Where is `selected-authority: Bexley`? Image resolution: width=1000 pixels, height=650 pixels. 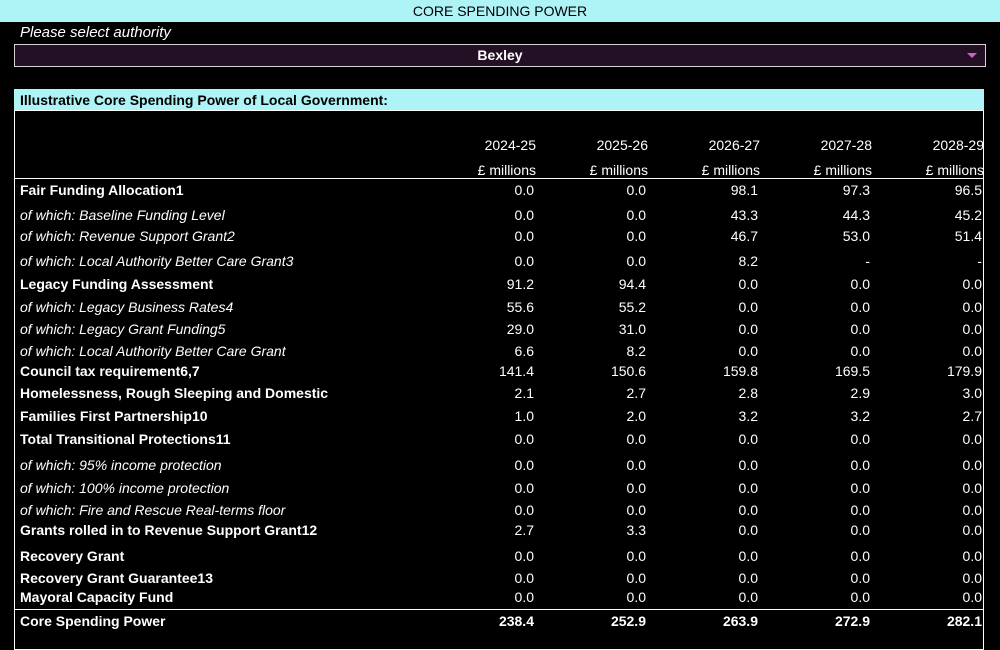
selected-authority: Bexley is located at coordinates (500, 55).